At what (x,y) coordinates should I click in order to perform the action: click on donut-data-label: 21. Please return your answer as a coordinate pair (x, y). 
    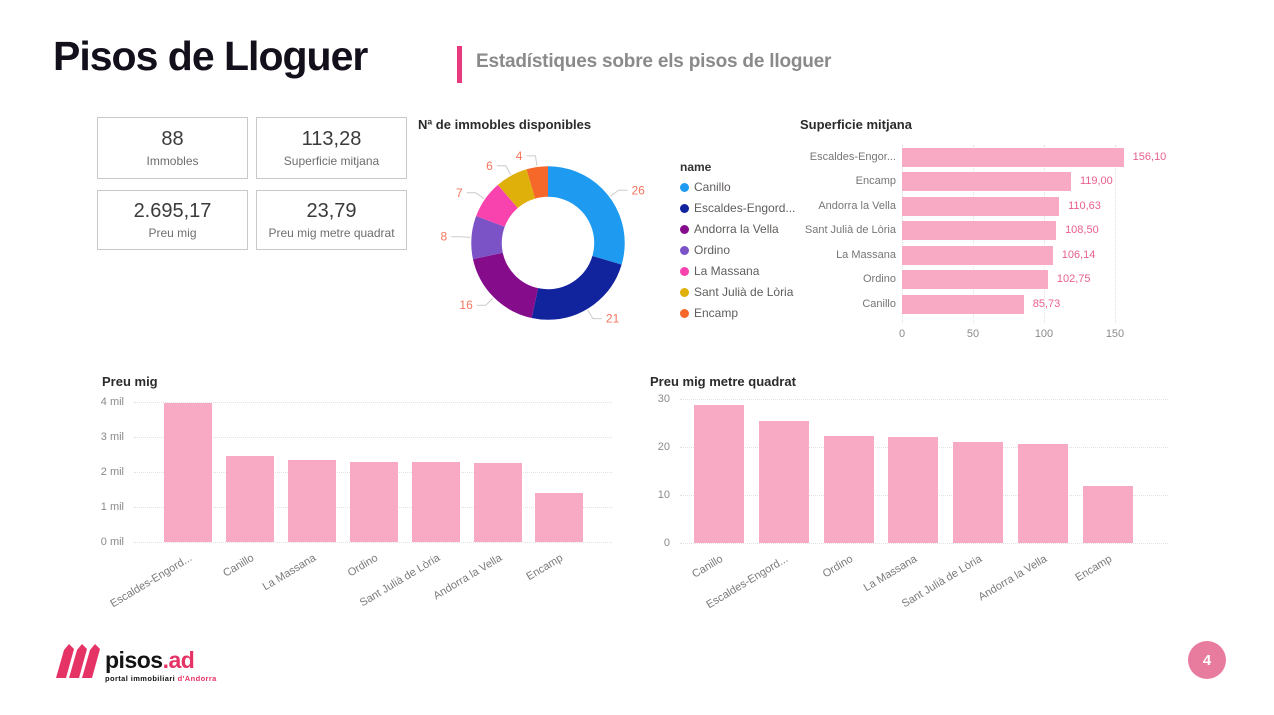
    Looking at the image, I should click on (613, 319).